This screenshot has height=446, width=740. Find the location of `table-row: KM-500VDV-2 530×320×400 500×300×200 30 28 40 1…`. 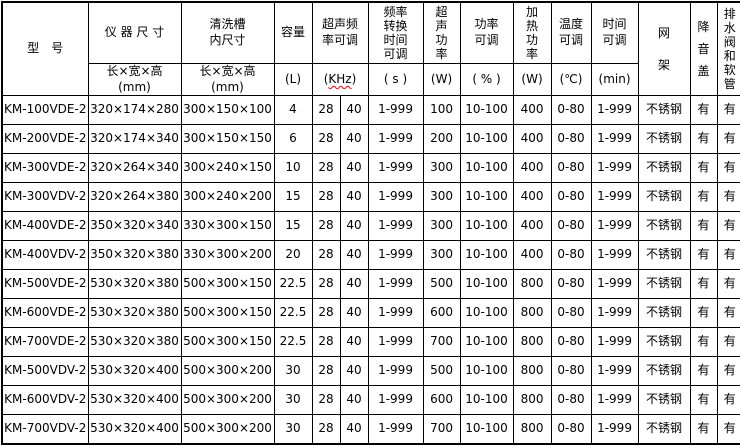

table-row: KM-500VDV-2 530×320×400 500×300×200 30 28 40 1… is located at coordinates (370, 371).